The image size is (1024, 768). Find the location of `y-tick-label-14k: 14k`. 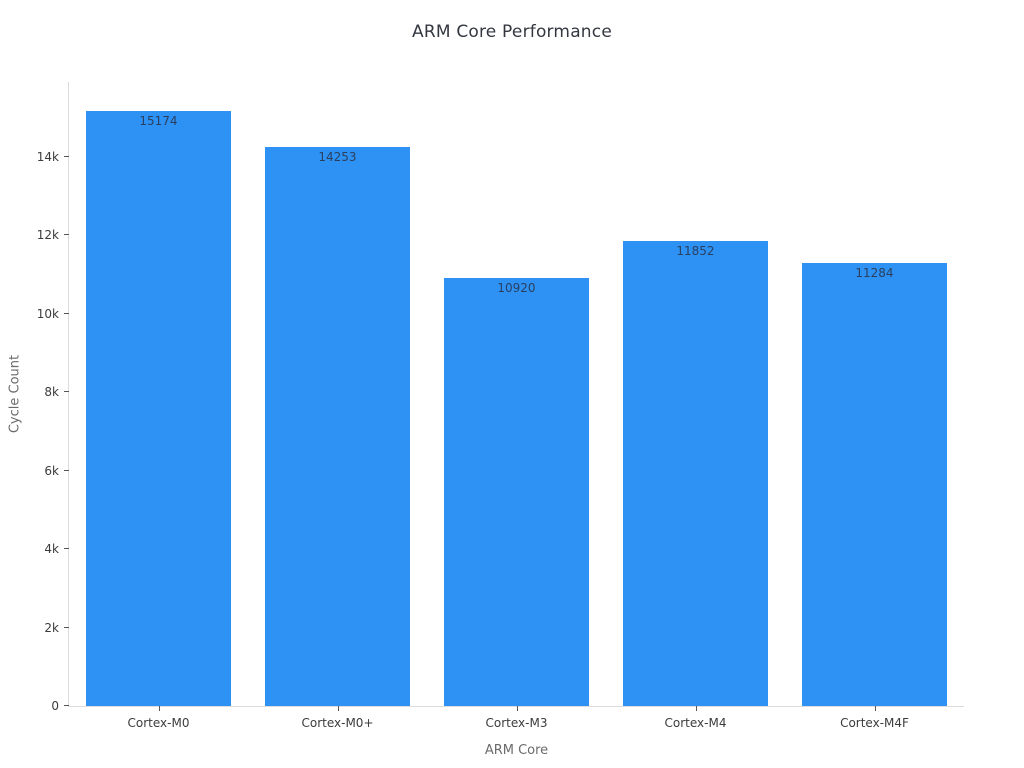

y-tick-label-14k: 14k is located at coordinates (47, 156).